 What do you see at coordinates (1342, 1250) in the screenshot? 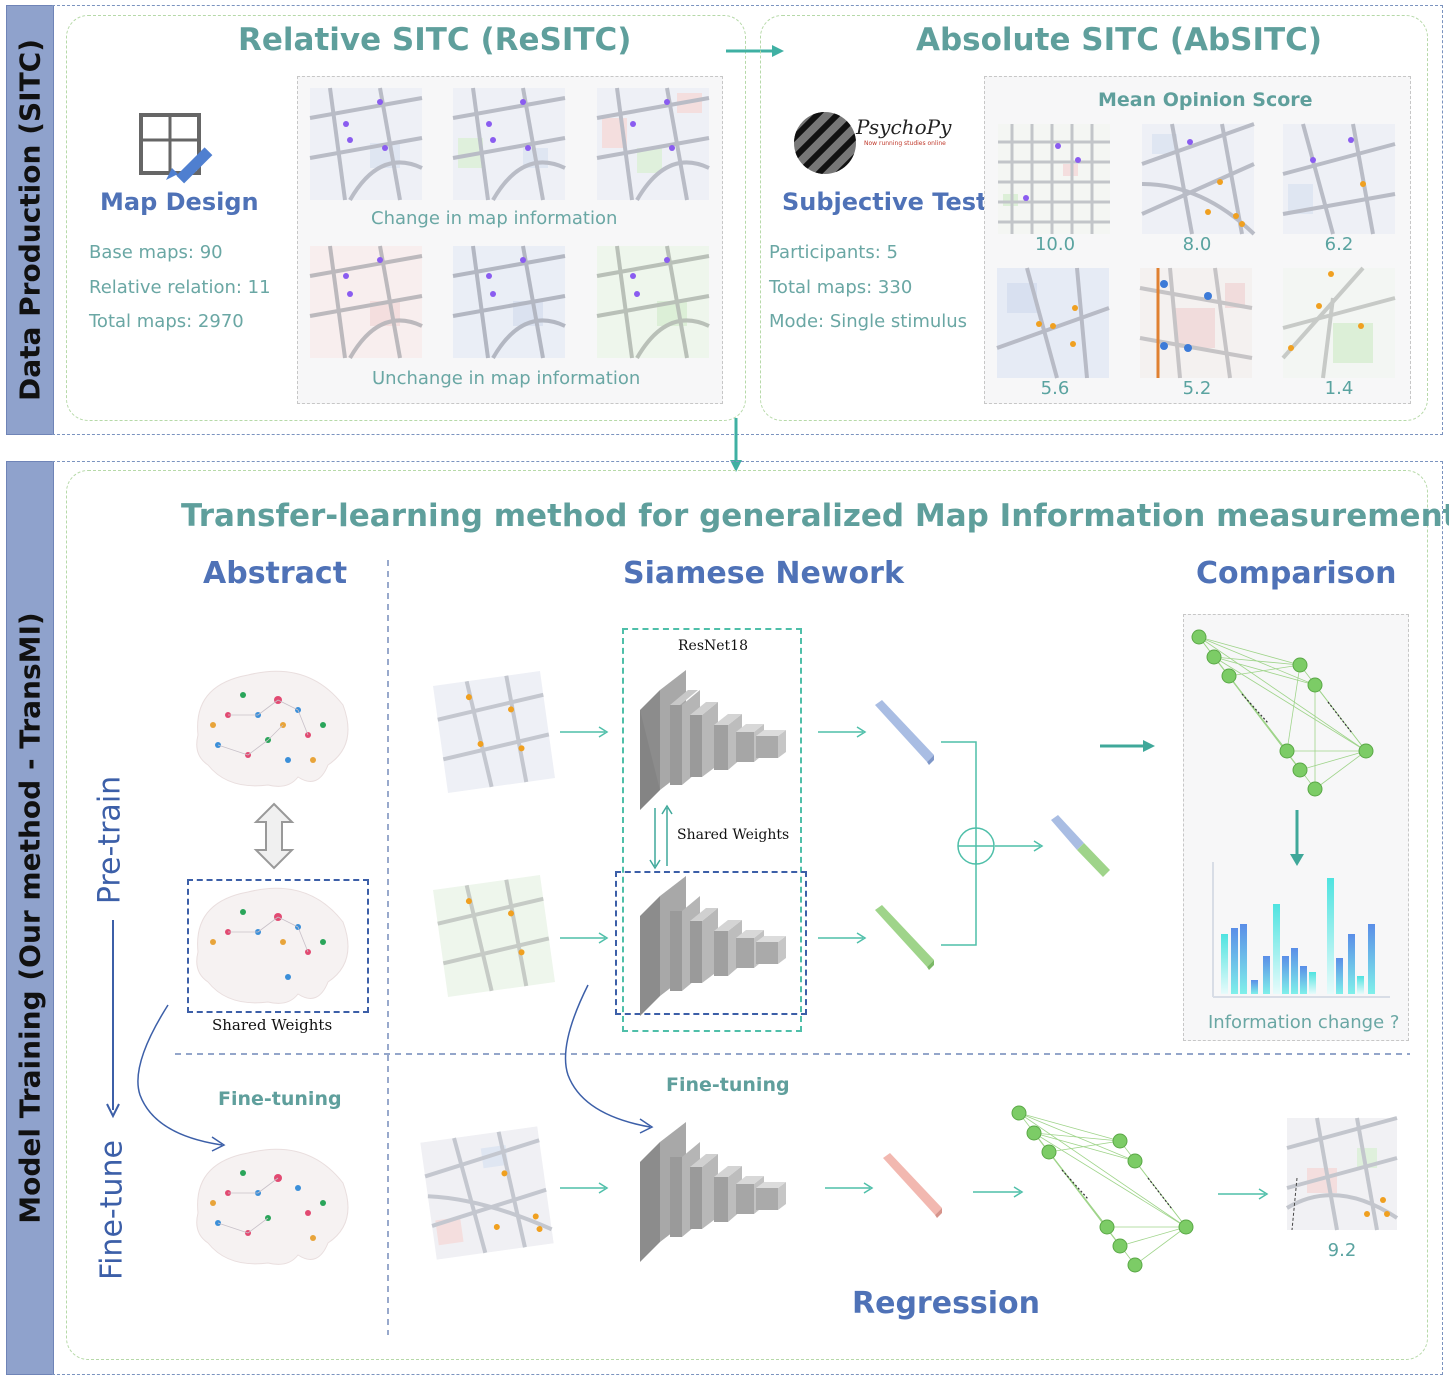
I see `regression-score: 9.2` at bounding box center [1342, 1250].